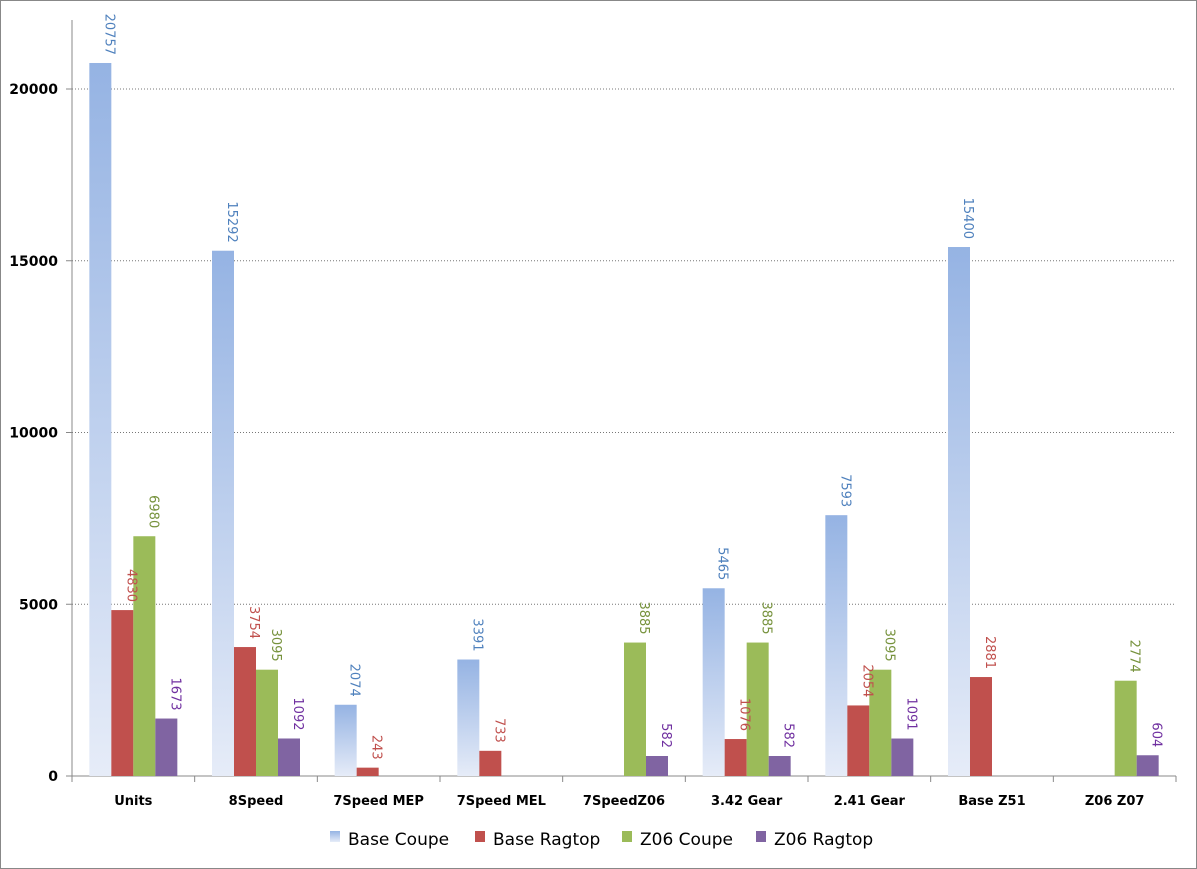  What do you see at coordinates (624, 801) in the screenshot?
I see `x-tick-label: 7SpeedZ06` at bounding box center [624, 801].